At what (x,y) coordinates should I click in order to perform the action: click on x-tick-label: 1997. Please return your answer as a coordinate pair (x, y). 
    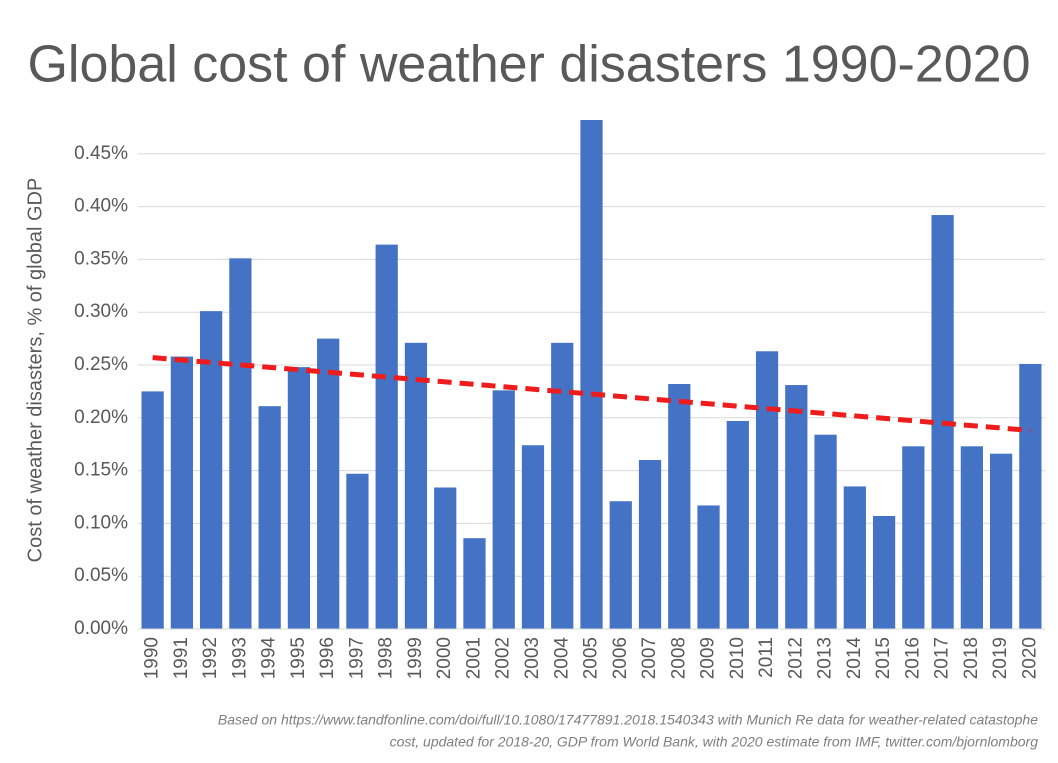
    Looking at the image, I should click on (356, 658).